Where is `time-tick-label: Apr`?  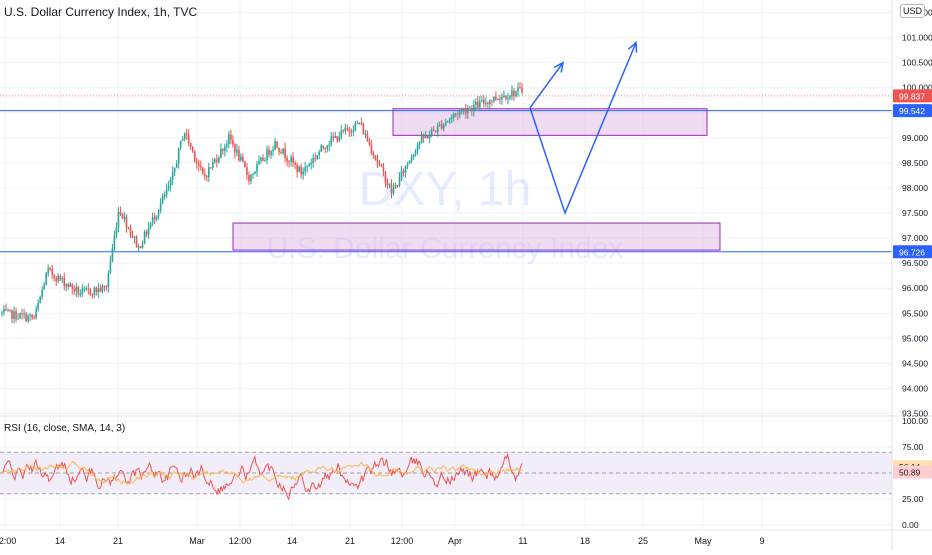
time-tick-label: Apr is located at coordinates (455, 541).